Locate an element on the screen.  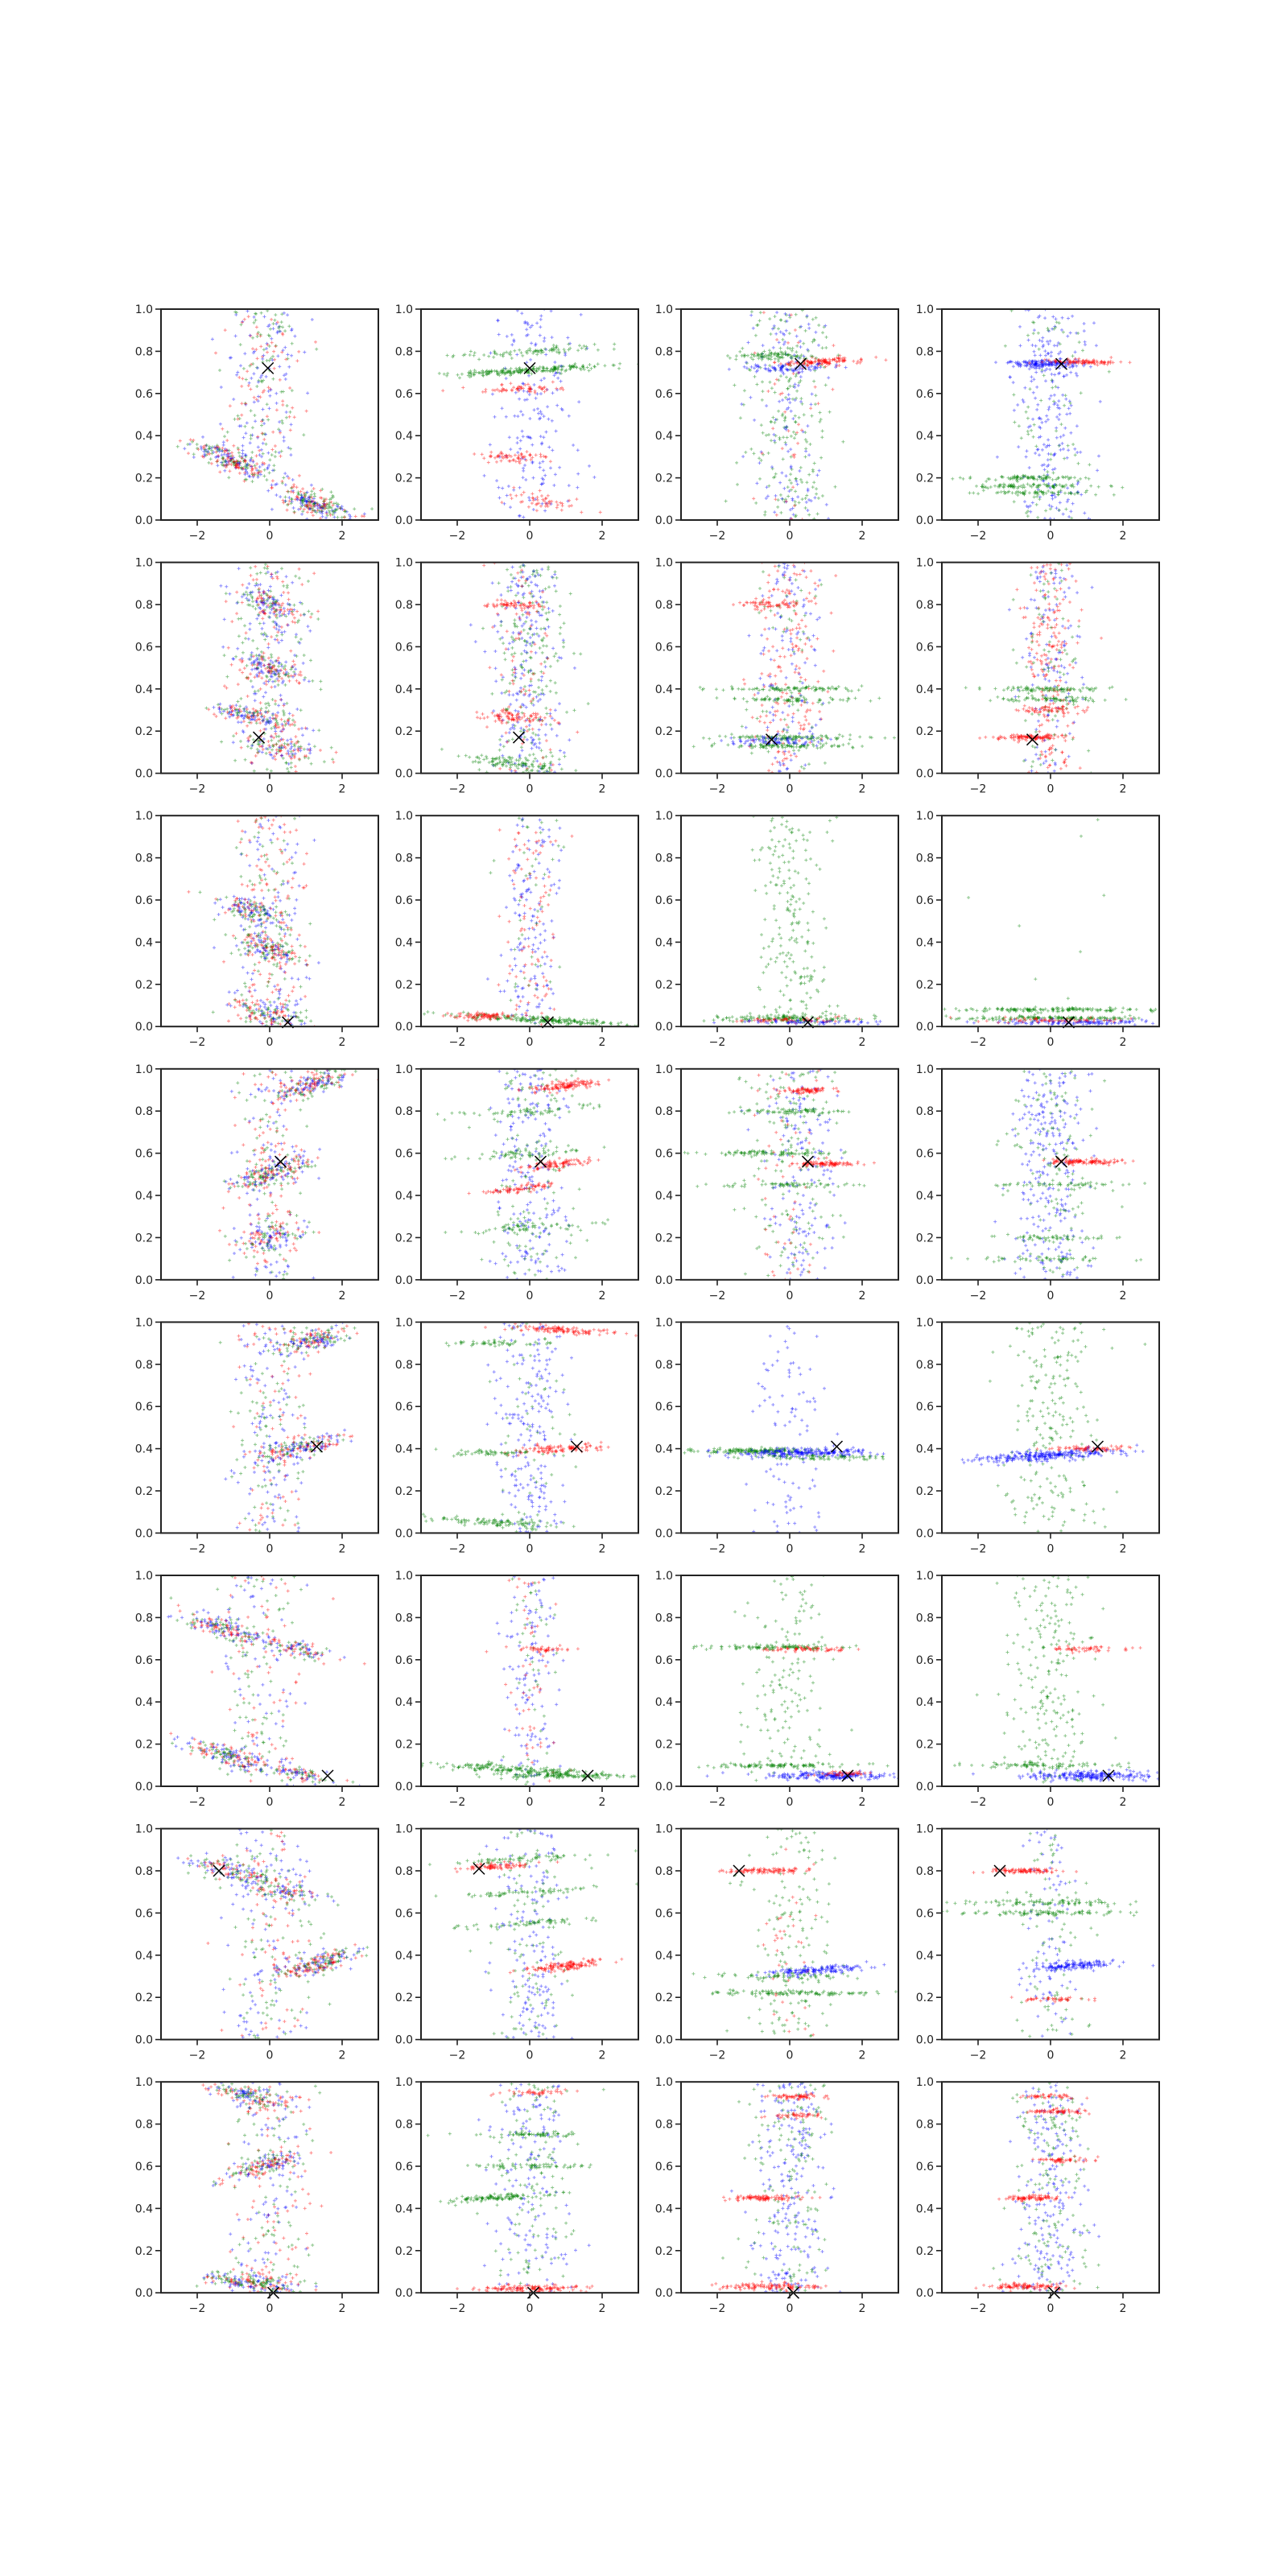
x-marker is located at coordinates (268, 367).